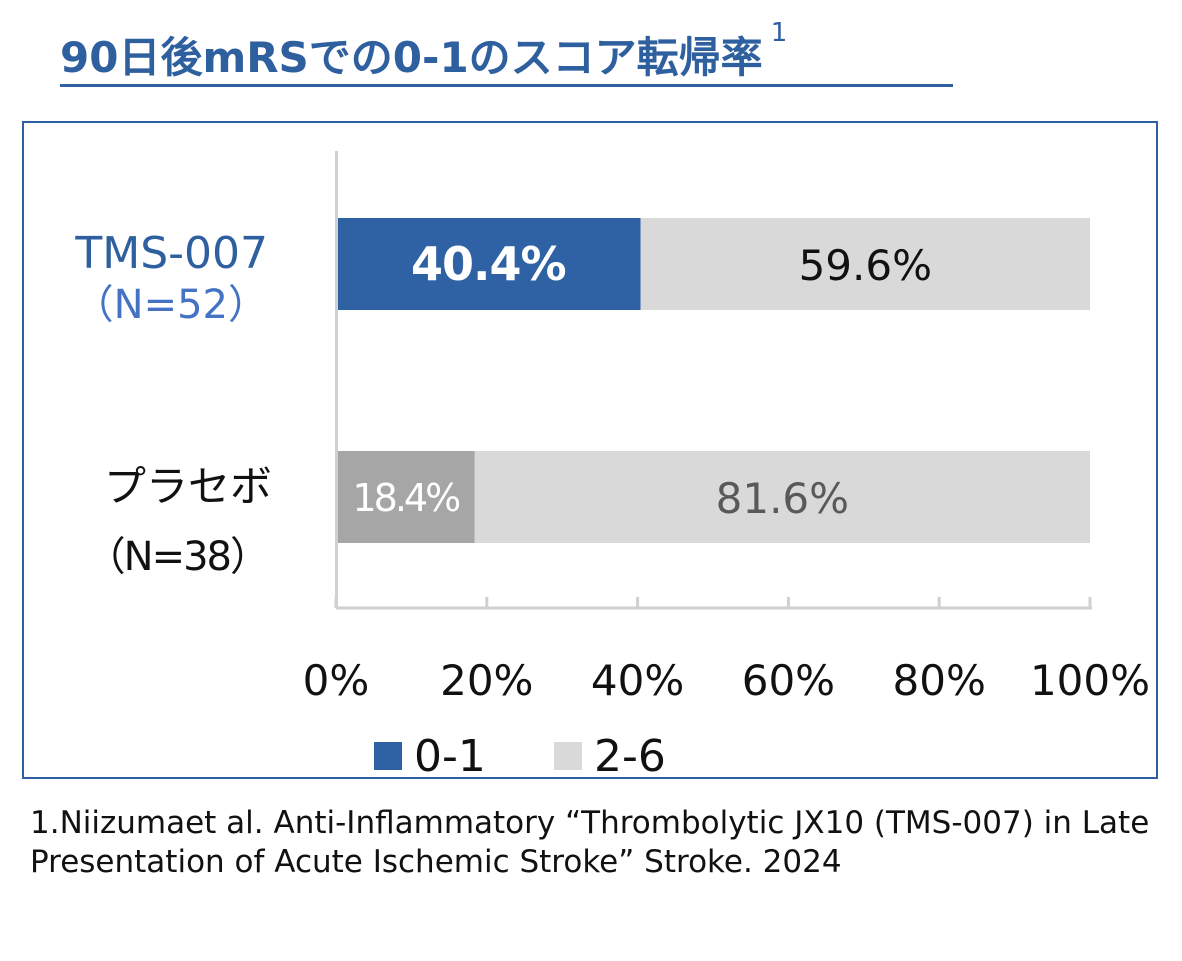 This screenshot has height=961, width=1182. Describe the element at coordinates (188, 486) in the screenshot. I see `category-label-placebo: プラセボ` at that location.